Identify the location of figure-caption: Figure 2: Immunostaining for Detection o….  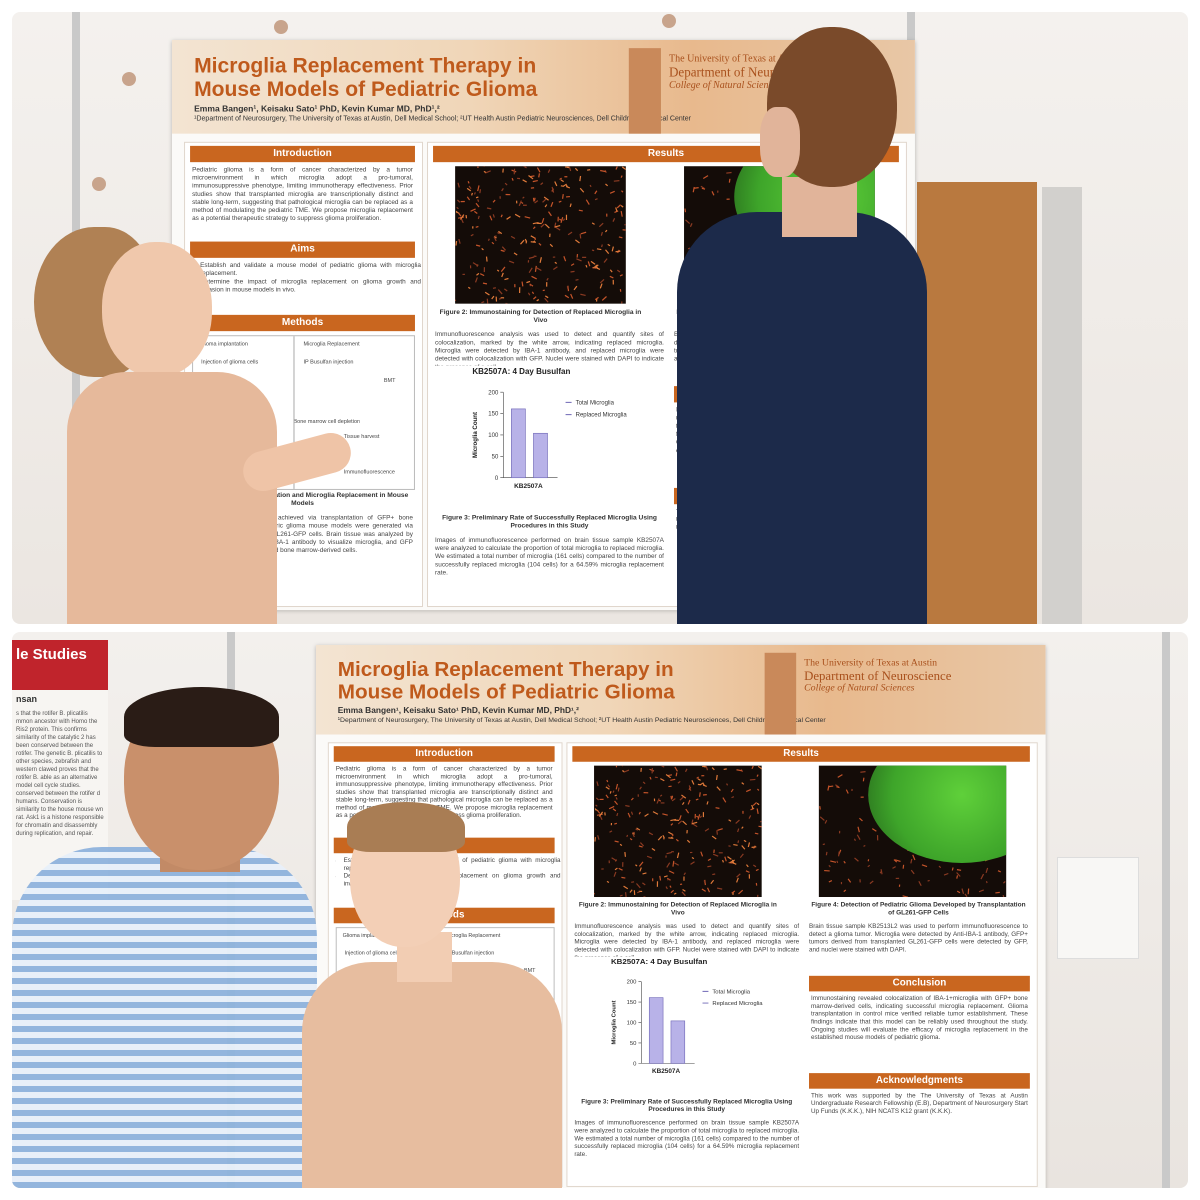
(540, 316).